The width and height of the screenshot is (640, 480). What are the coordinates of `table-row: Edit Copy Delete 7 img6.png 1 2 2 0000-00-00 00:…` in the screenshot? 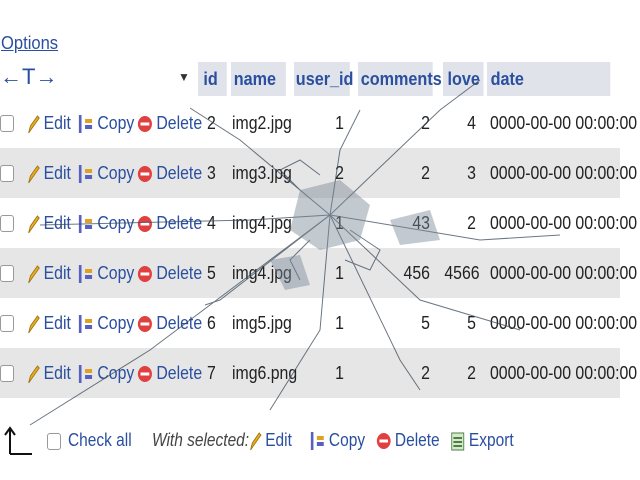 It's located at (318, 373).